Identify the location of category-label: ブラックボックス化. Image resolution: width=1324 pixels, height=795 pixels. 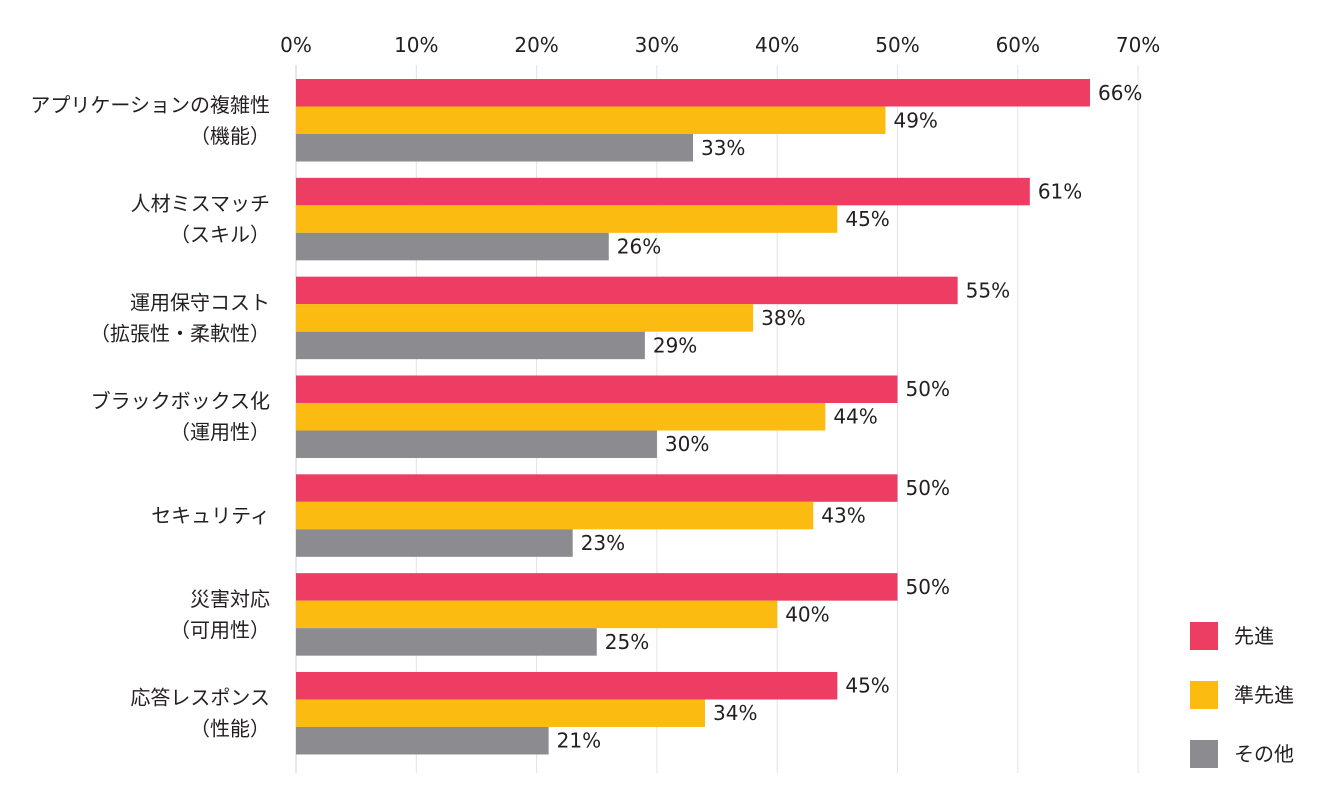
(180, 401).